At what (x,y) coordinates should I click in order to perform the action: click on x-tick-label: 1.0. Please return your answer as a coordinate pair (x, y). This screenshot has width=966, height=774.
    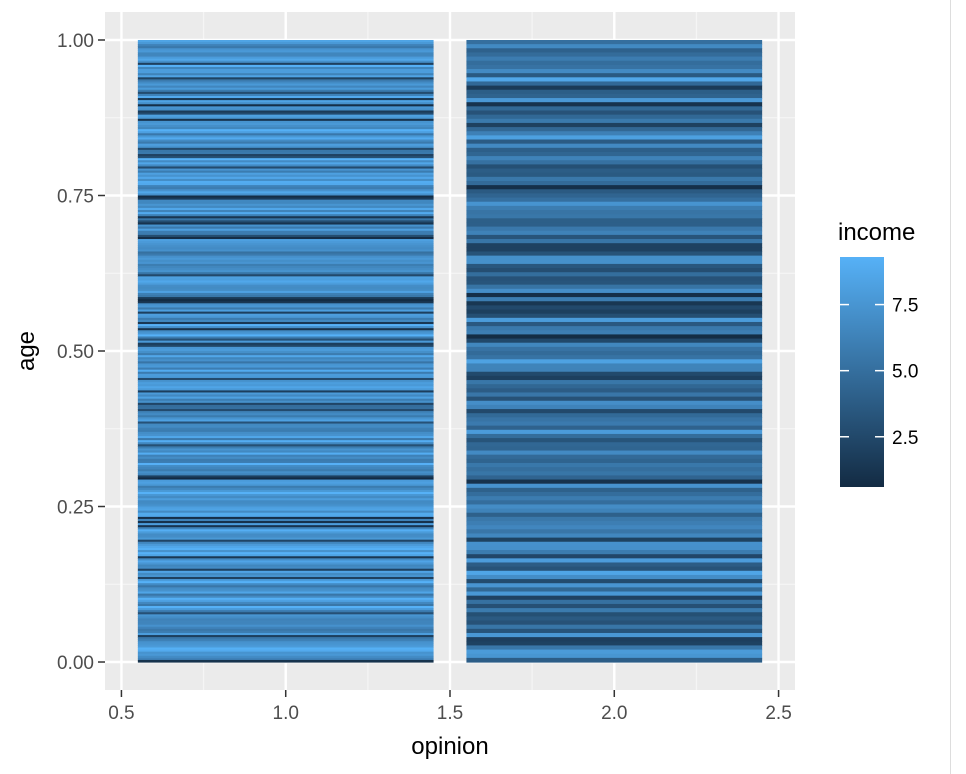
    Looking at the image, I should click on (286, 713).